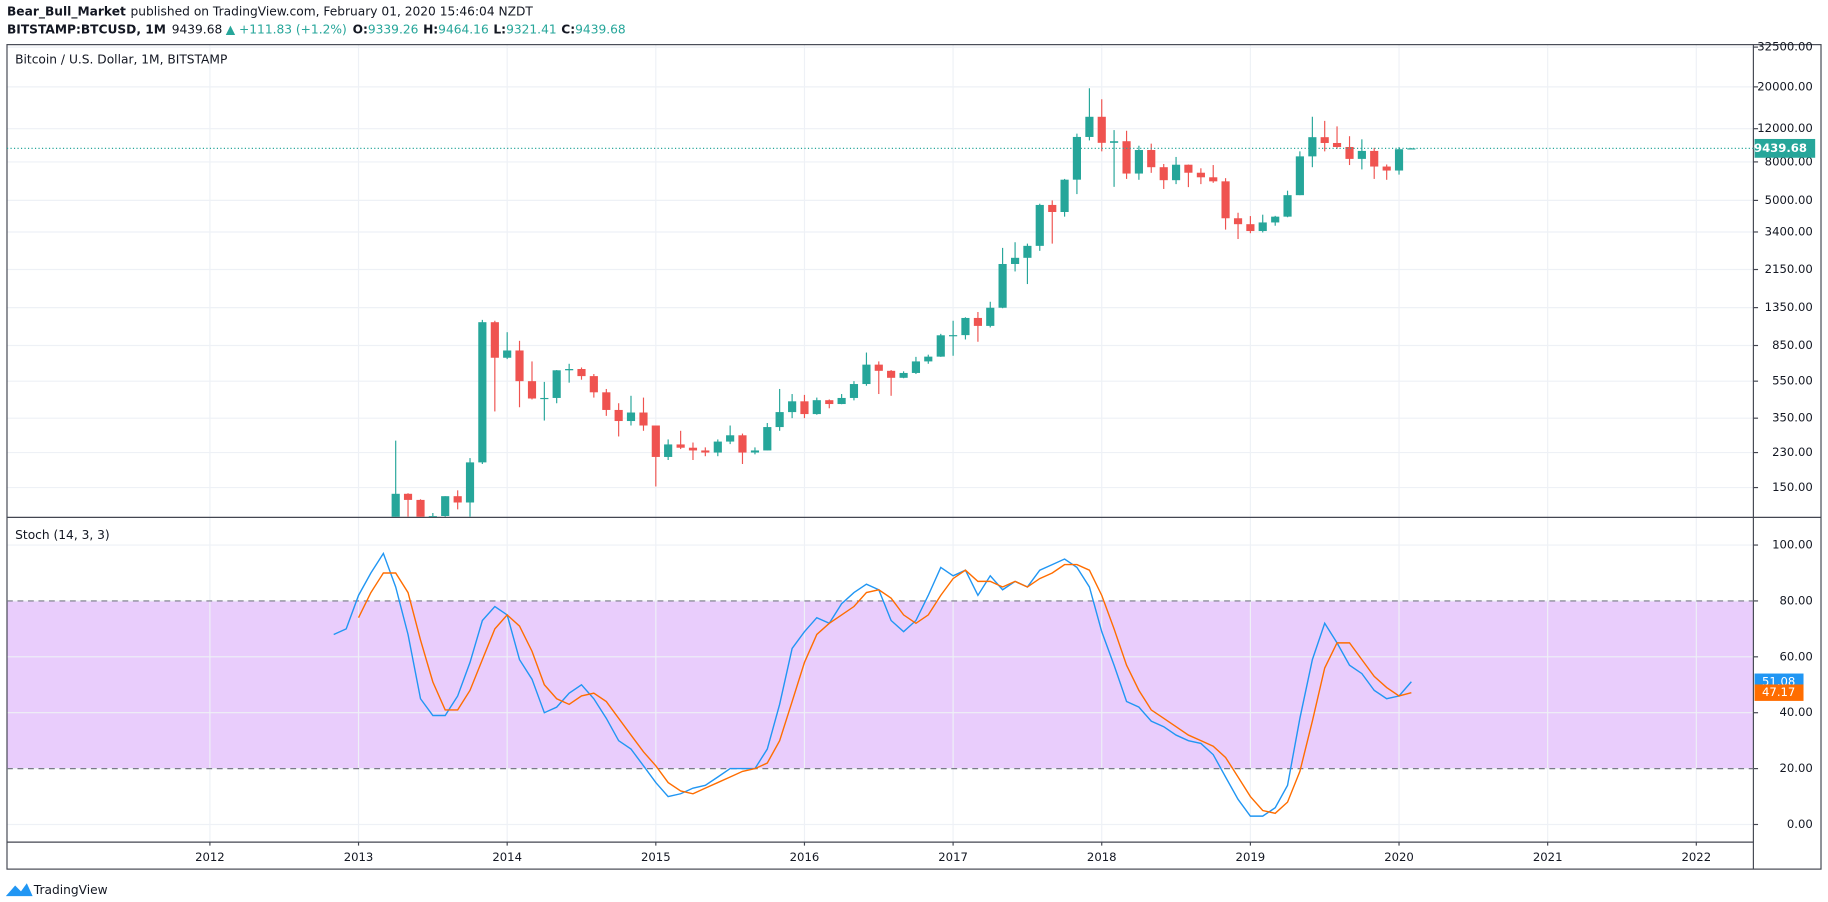 The width and height of the screenshot is (1828, 902). What do you see at coordinates (463, 29) in the screenshot?
I see `high-value: 9464.16` at bounding box center [463, 29].